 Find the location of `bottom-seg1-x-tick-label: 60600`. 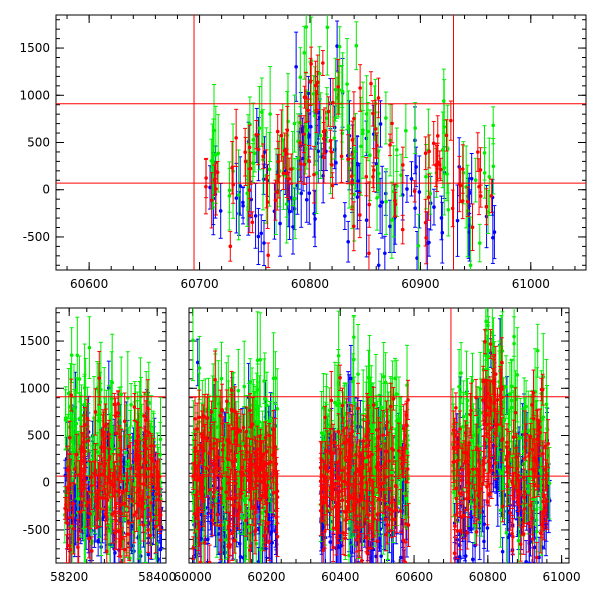

bottom-seg1-x-tick-label: 60600 is located at coordinates (414, 577).